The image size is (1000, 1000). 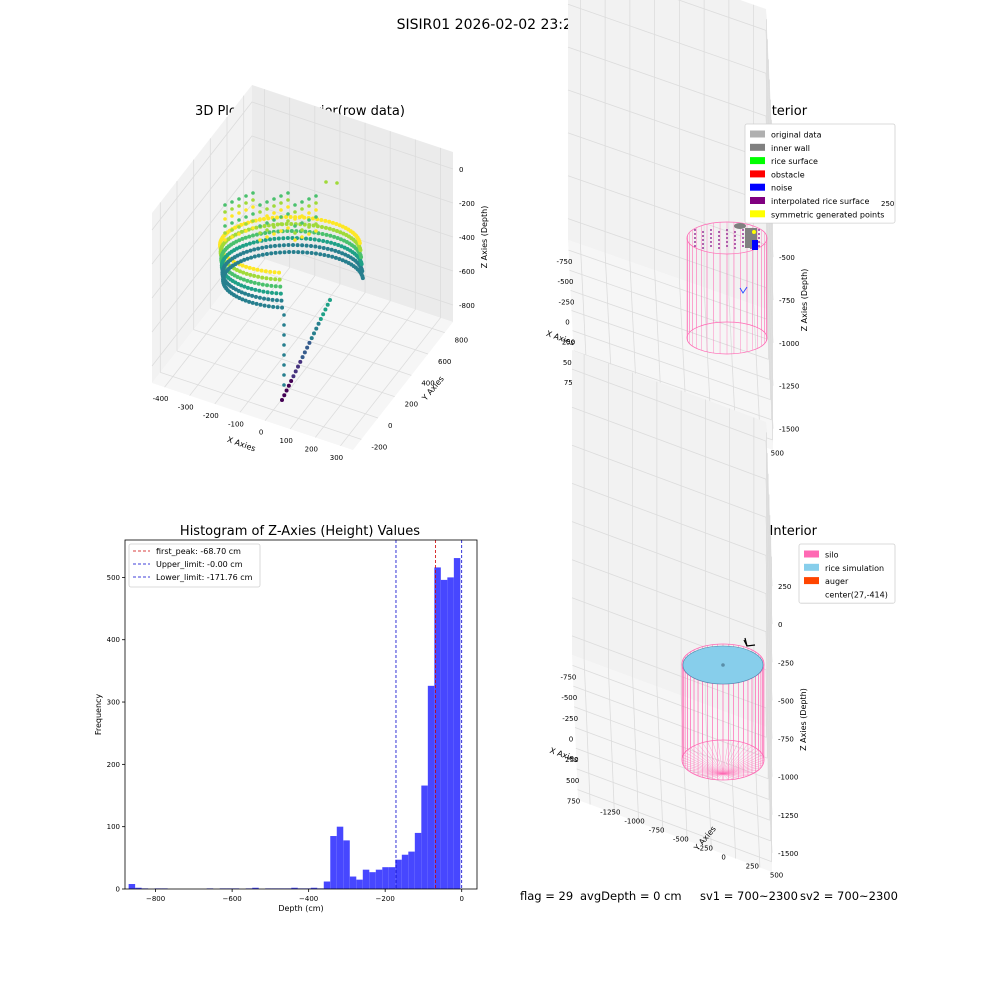 What do you see at coordinates (705, 849) in the screenshot?
I see `y-tick-label: -250` at bounding box center [705, 849].